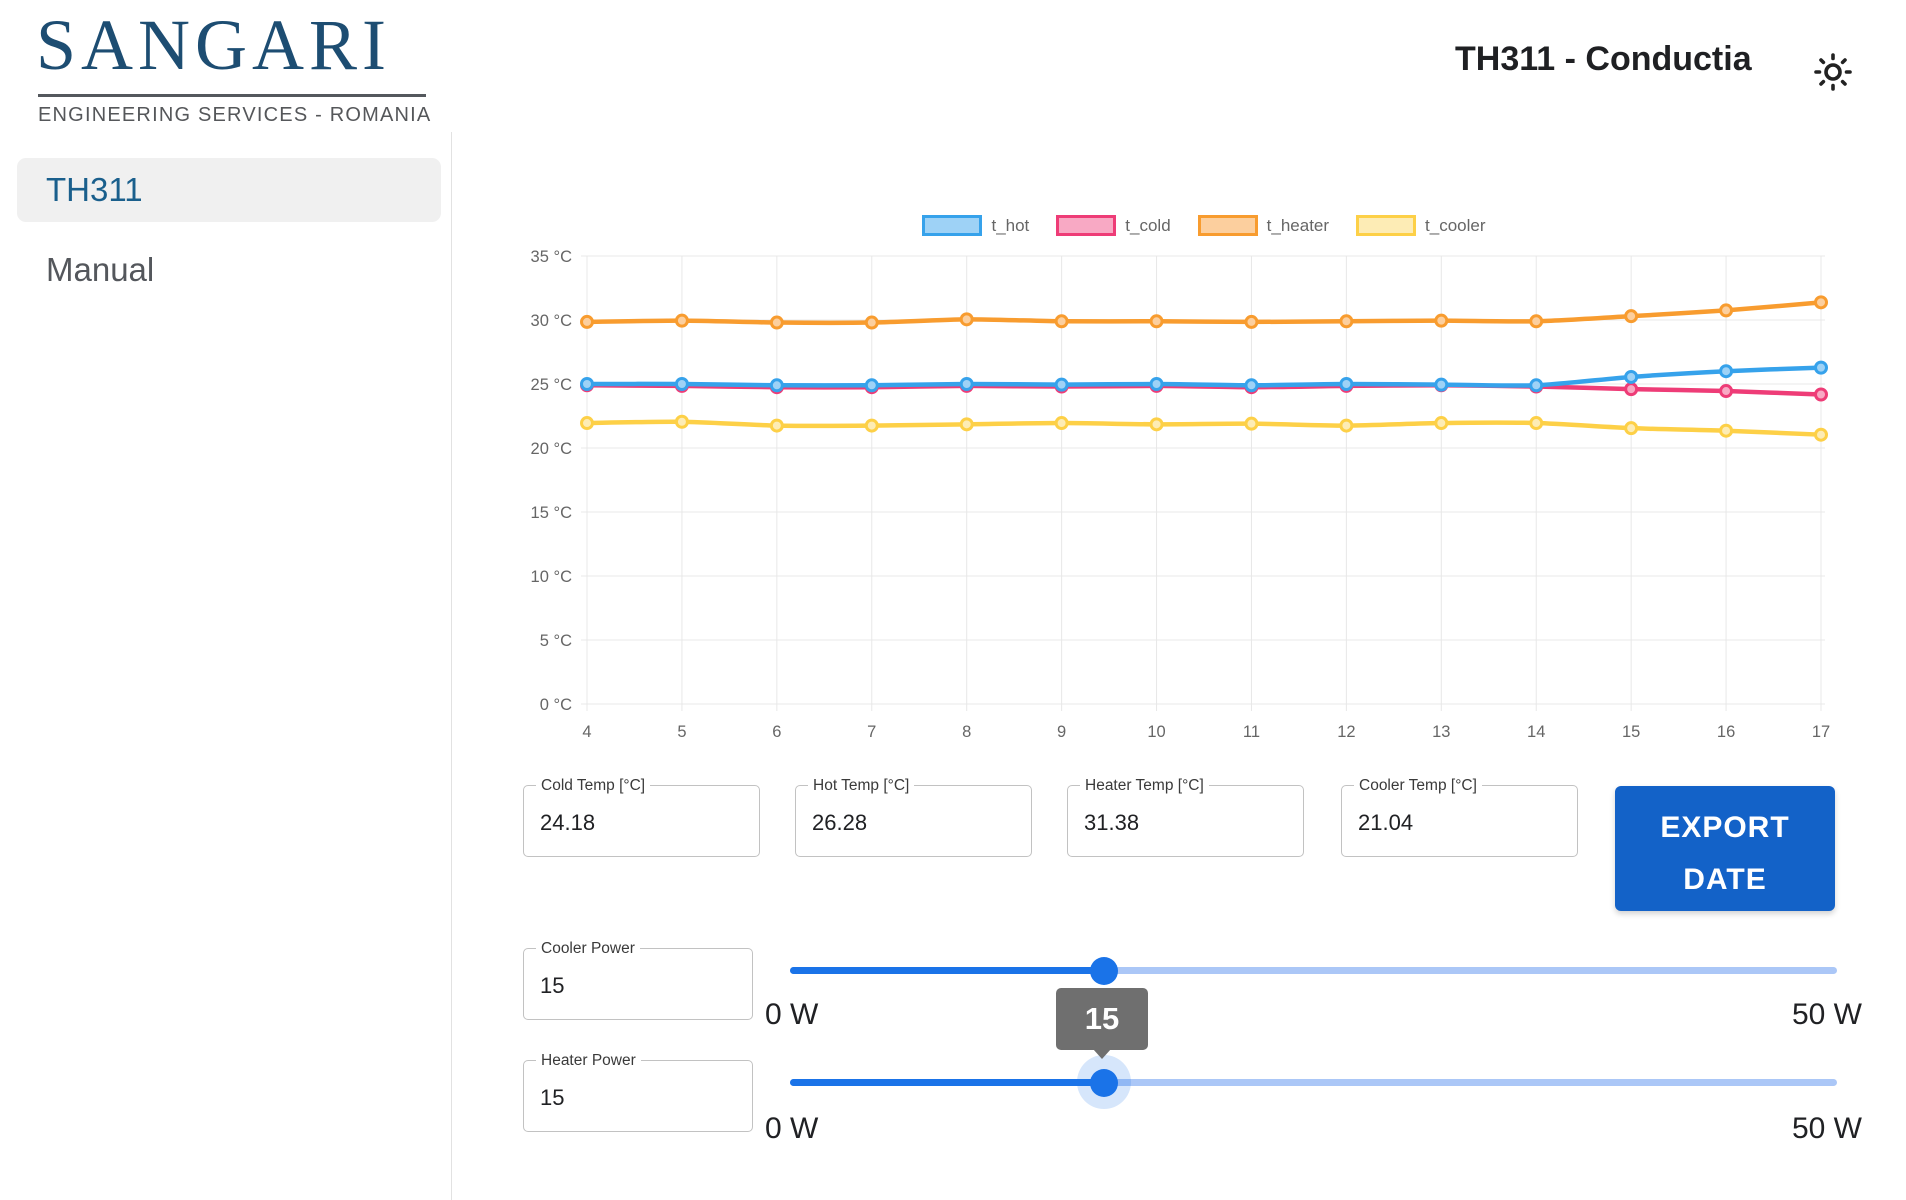 The image size is (1906, 1200). I want to click on heater-power-label: Heater Power, so click(588, 1061).